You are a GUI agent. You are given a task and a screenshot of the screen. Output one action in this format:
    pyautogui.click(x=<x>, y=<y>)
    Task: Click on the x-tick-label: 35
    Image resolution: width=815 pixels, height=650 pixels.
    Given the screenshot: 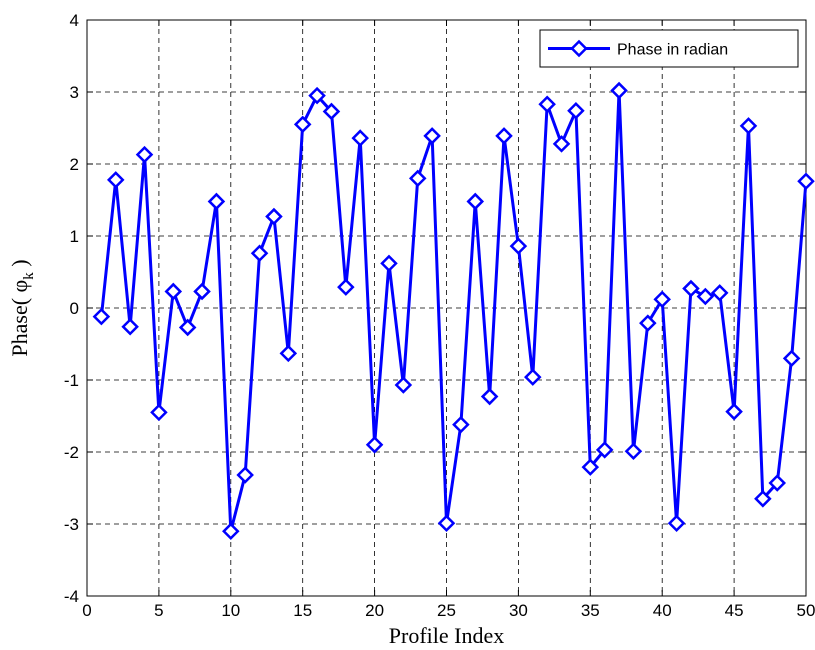 What is the action you would take?
    pyautogui.click(x=590, y=610)
    